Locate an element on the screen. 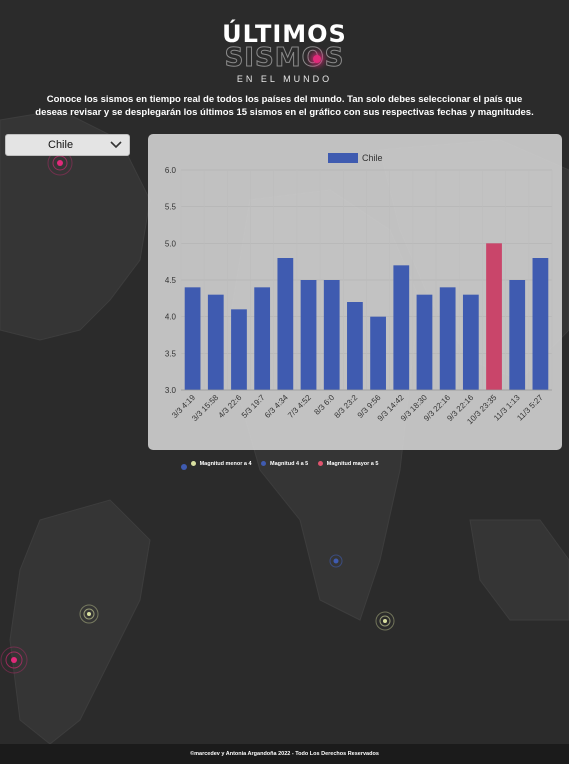 The height and width of the screenshot is (764, 569). legend-label-low: Magnitud menor a 4 is located at coordinates (225, 464).